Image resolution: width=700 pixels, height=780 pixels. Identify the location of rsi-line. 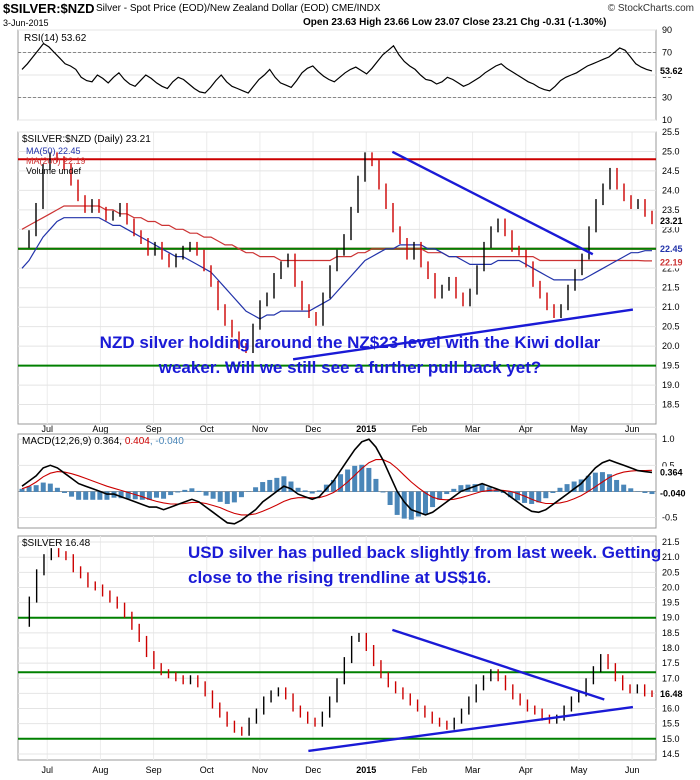
(337, 68).